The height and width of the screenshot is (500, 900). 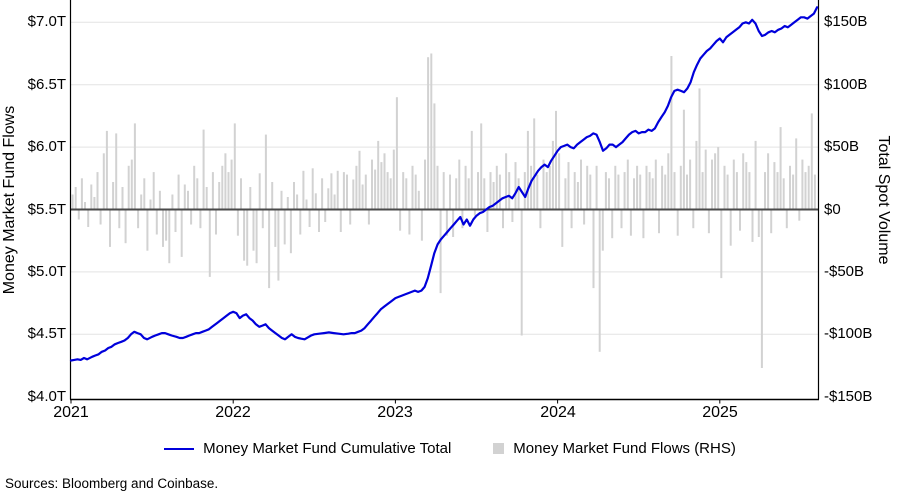 I want to click on sources-note: Sources: Bloomberg and Coinbase., so click(x=112, y=483).